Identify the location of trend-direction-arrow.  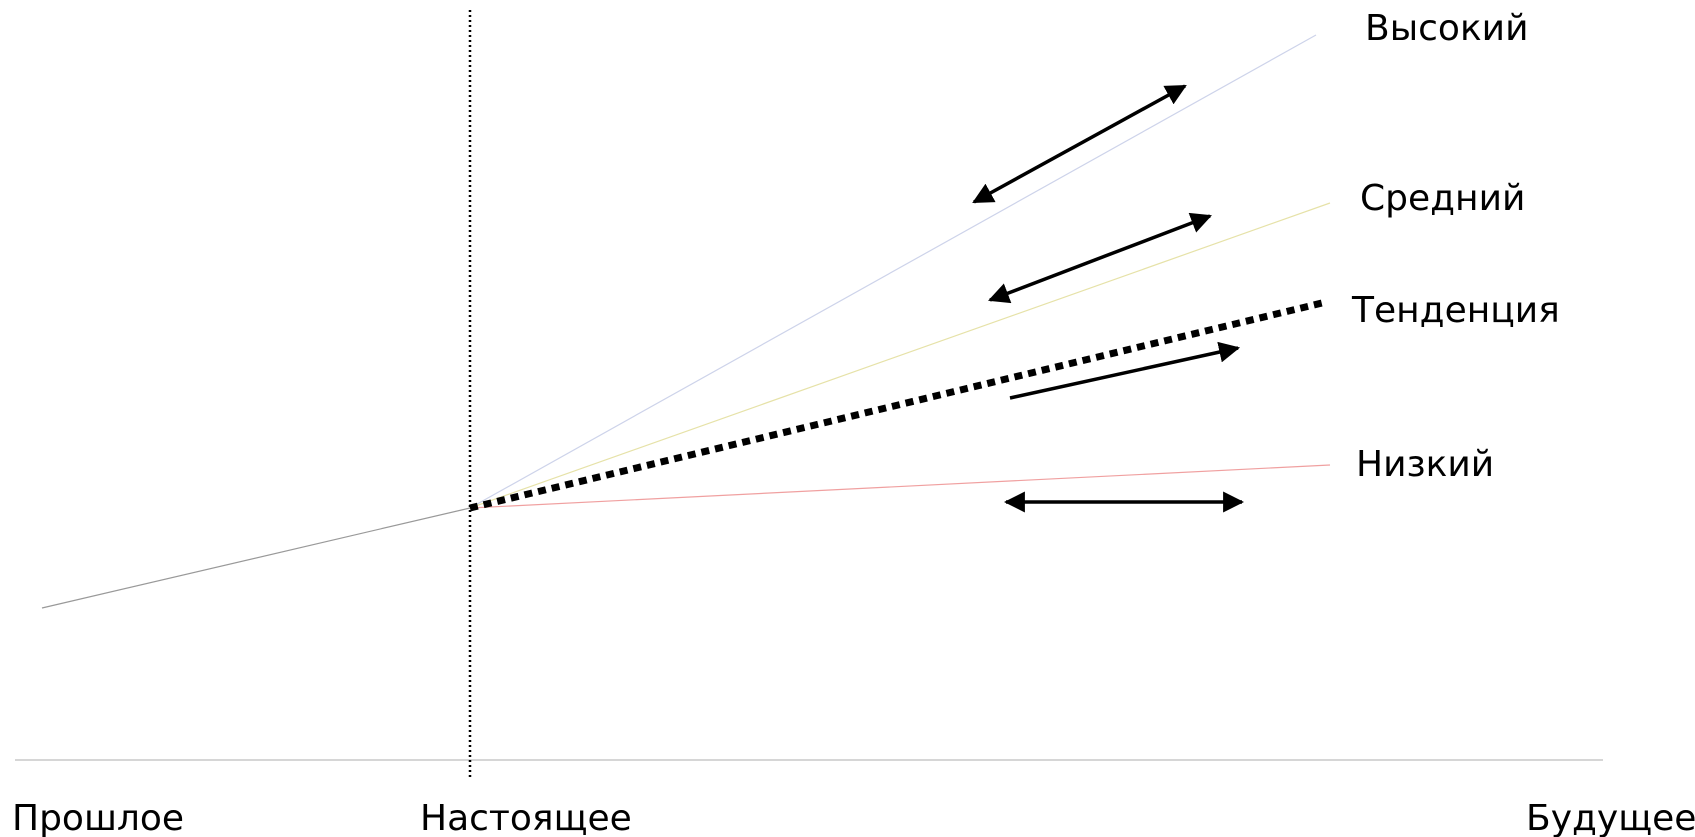
(1125, 370).